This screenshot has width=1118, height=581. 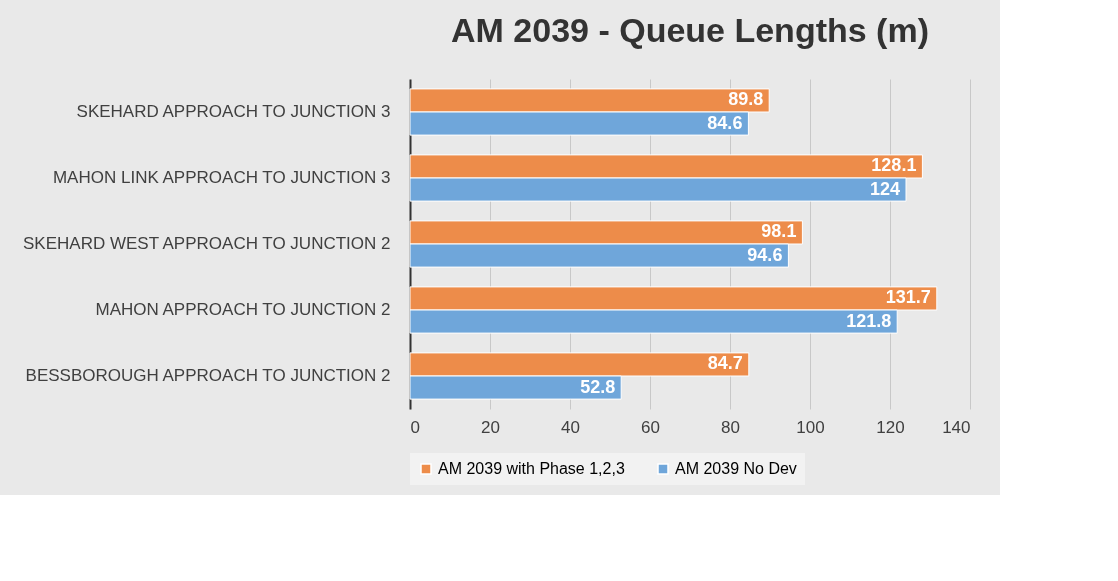 I want to click on x-tick-label: 20, so click(x=490, y=427).